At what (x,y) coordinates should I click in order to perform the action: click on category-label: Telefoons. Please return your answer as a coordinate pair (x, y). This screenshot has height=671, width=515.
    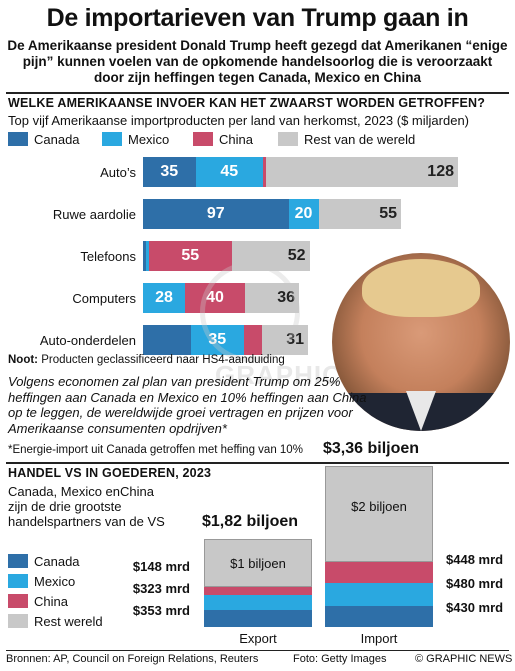
    Looking at the image, I should click on (108, 256).